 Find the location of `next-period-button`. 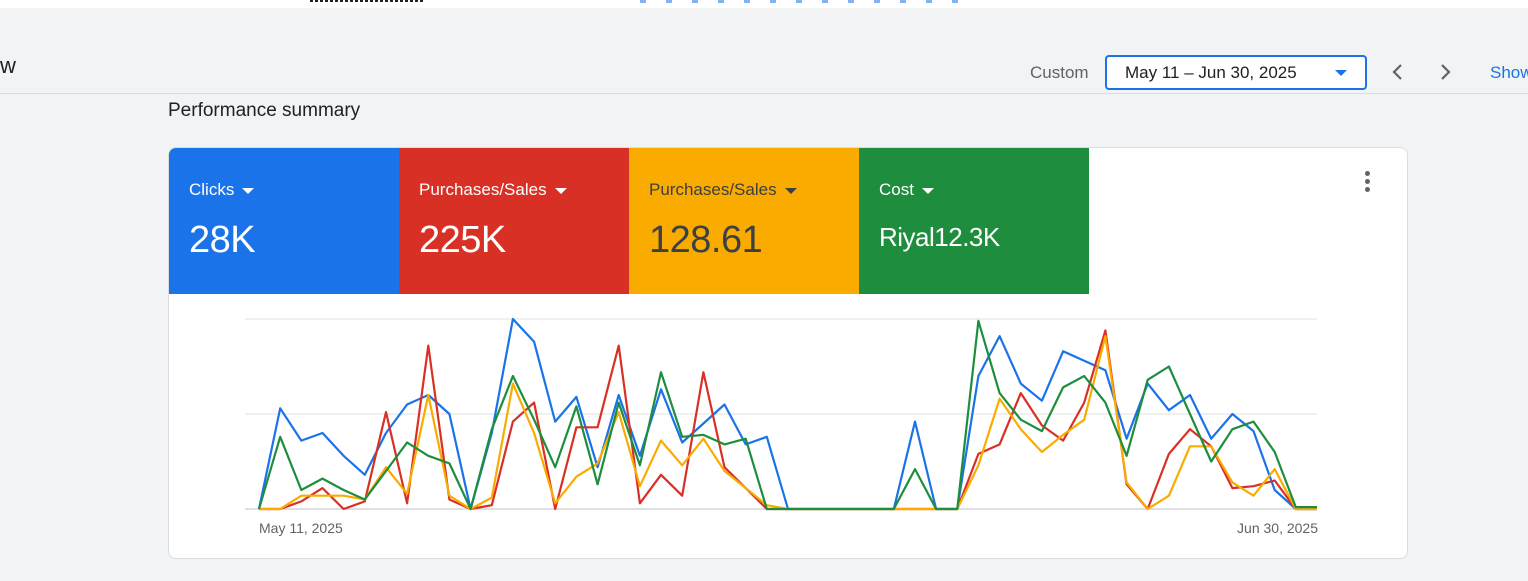

next-period-button is located at coordinates (1445, 72).